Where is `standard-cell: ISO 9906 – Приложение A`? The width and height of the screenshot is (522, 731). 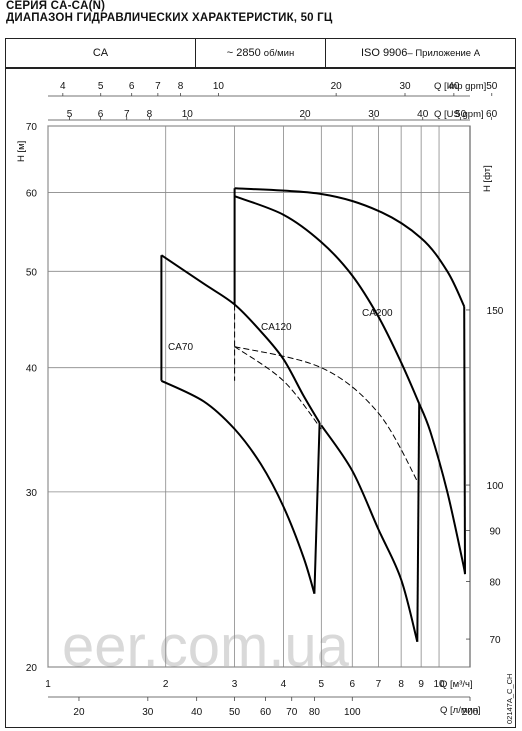
standard-cell: ISO 9906 – Приложение A is located at coordinates (420, 53).